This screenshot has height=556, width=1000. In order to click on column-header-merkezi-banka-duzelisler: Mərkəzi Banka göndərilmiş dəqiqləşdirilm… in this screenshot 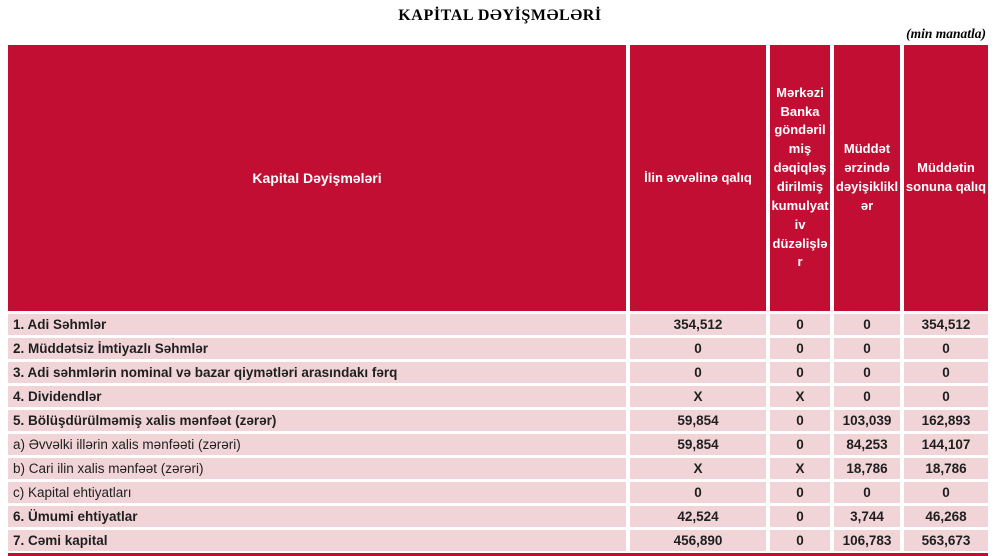, I will do `click(800, 178)`.